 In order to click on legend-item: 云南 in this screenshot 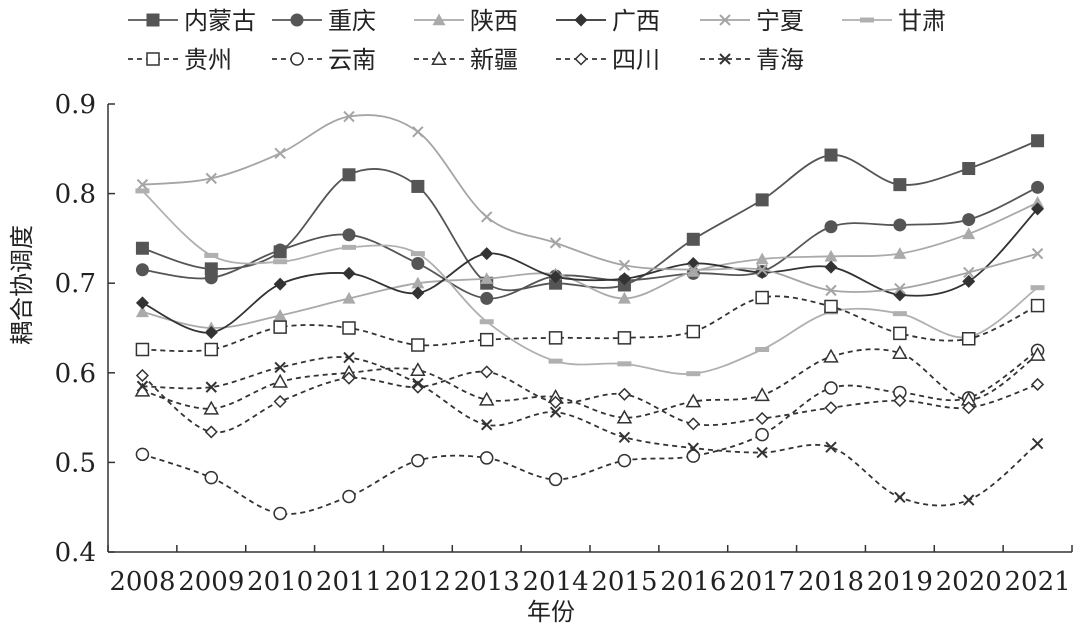, I will do `click(324, 60)`.